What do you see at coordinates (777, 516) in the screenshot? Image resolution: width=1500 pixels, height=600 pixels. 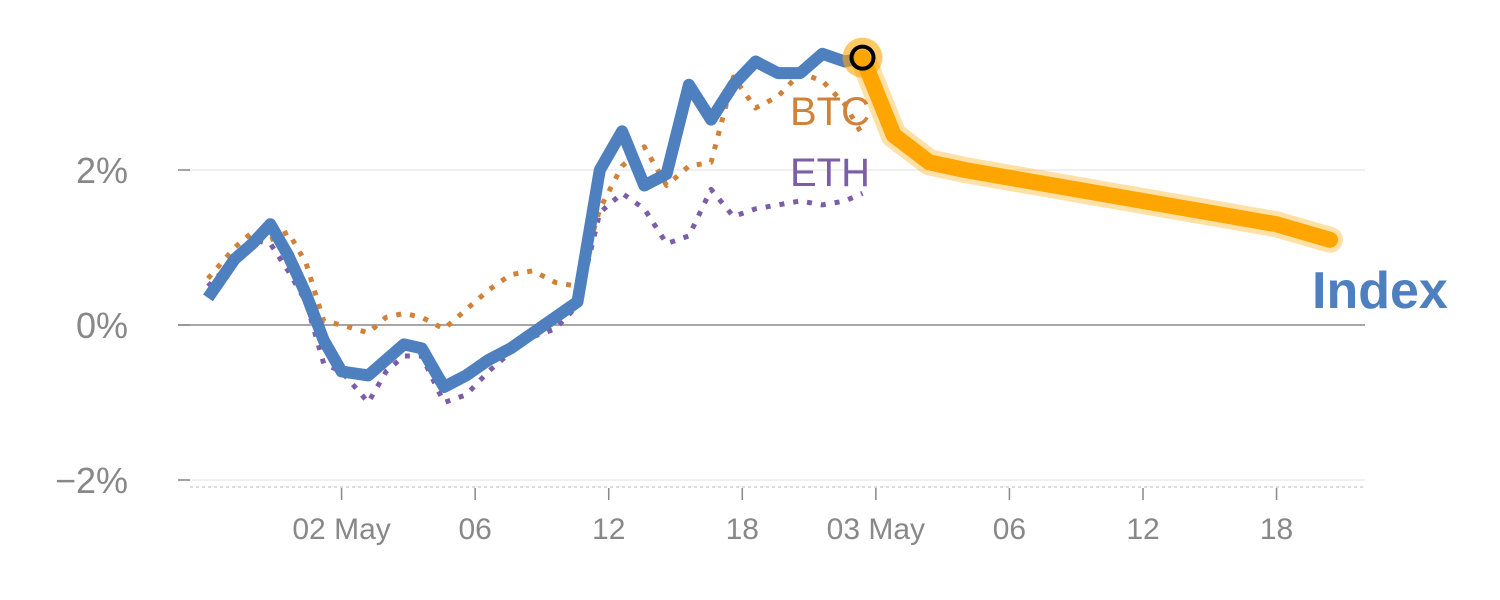 I see `x-axis: 02 May 06 12 18 03 May 06 12 18` at bounding box center [777, 516].